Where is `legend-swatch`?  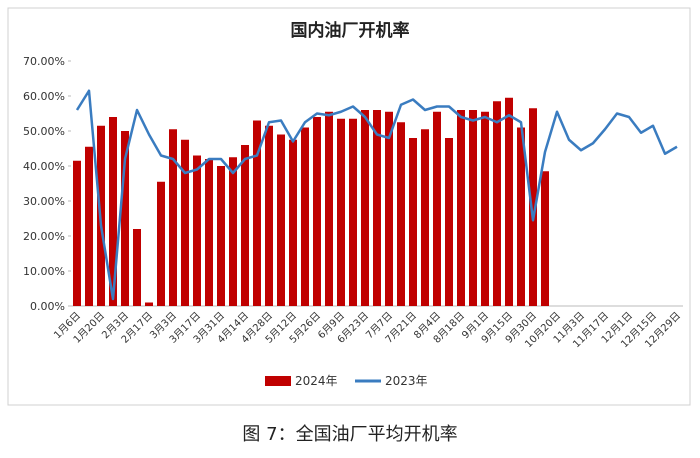 legend-swatch is located at coordinates (278, 381).